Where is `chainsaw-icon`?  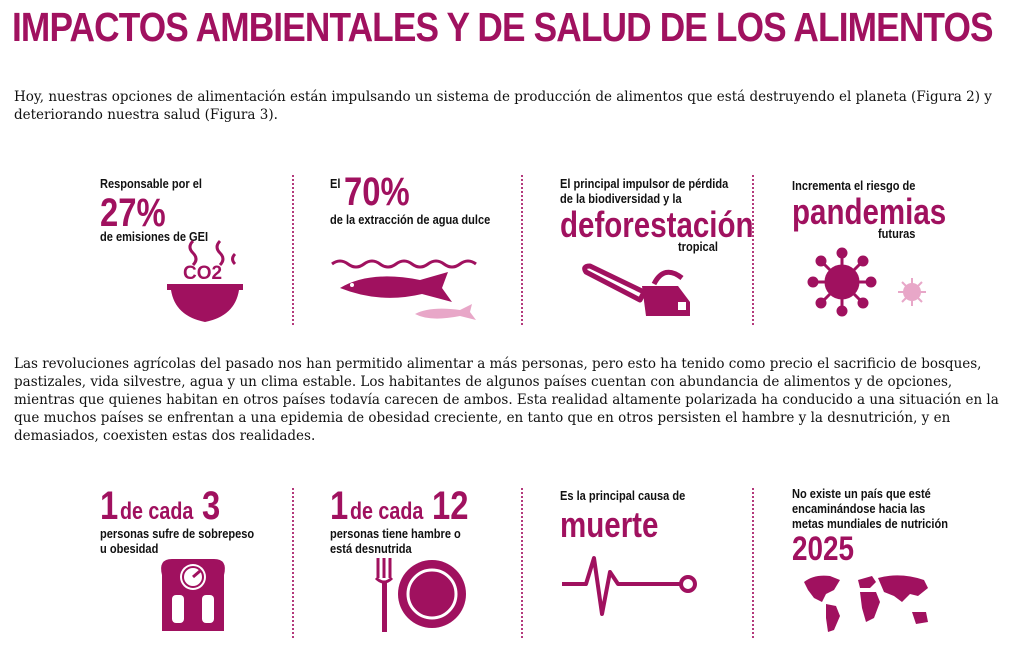 chainsaw-icon is located at coordinates (636, 289).